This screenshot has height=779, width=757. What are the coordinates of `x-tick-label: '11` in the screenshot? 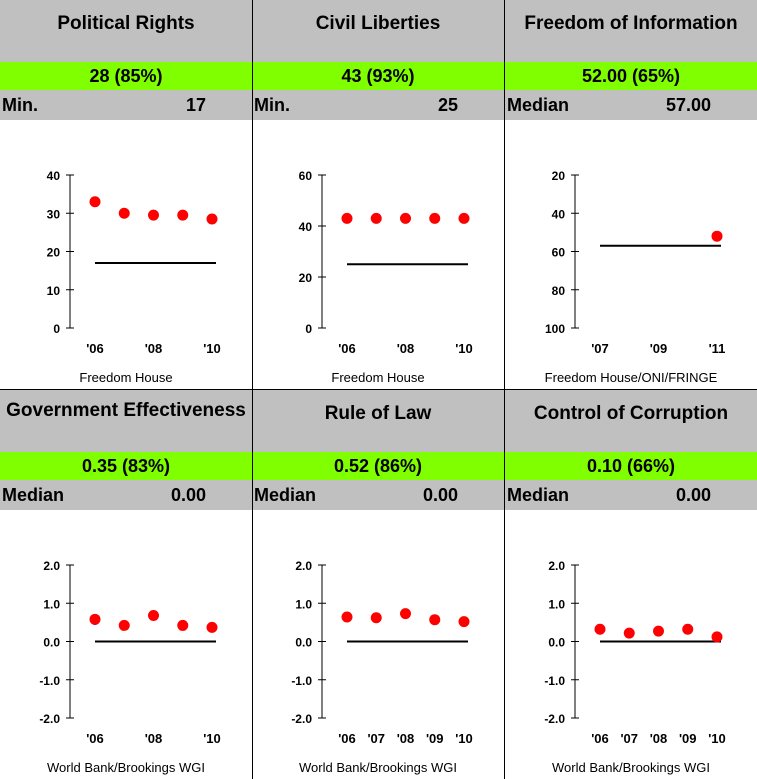 It's located at (717, 348).